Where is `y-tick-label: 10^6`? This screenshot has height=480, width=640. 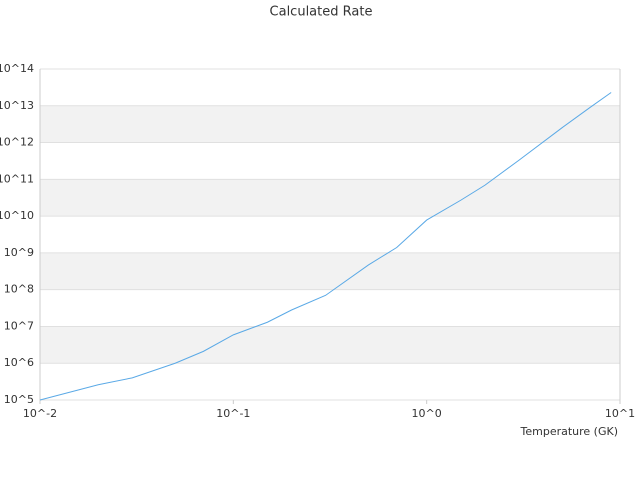
y-tick-label: 10^6 is located at coordinates (19, 362).